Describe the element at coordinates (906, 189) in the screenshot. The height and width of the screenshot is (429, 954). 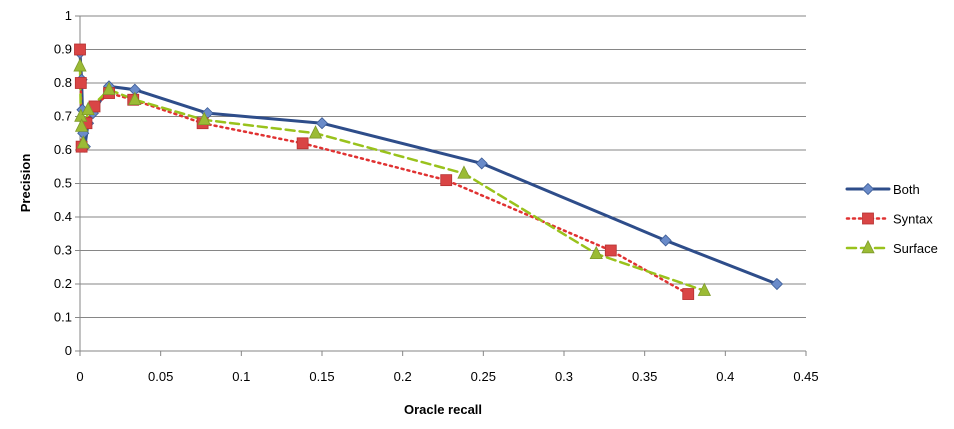
I see `legend-label-both: Both` at that location.